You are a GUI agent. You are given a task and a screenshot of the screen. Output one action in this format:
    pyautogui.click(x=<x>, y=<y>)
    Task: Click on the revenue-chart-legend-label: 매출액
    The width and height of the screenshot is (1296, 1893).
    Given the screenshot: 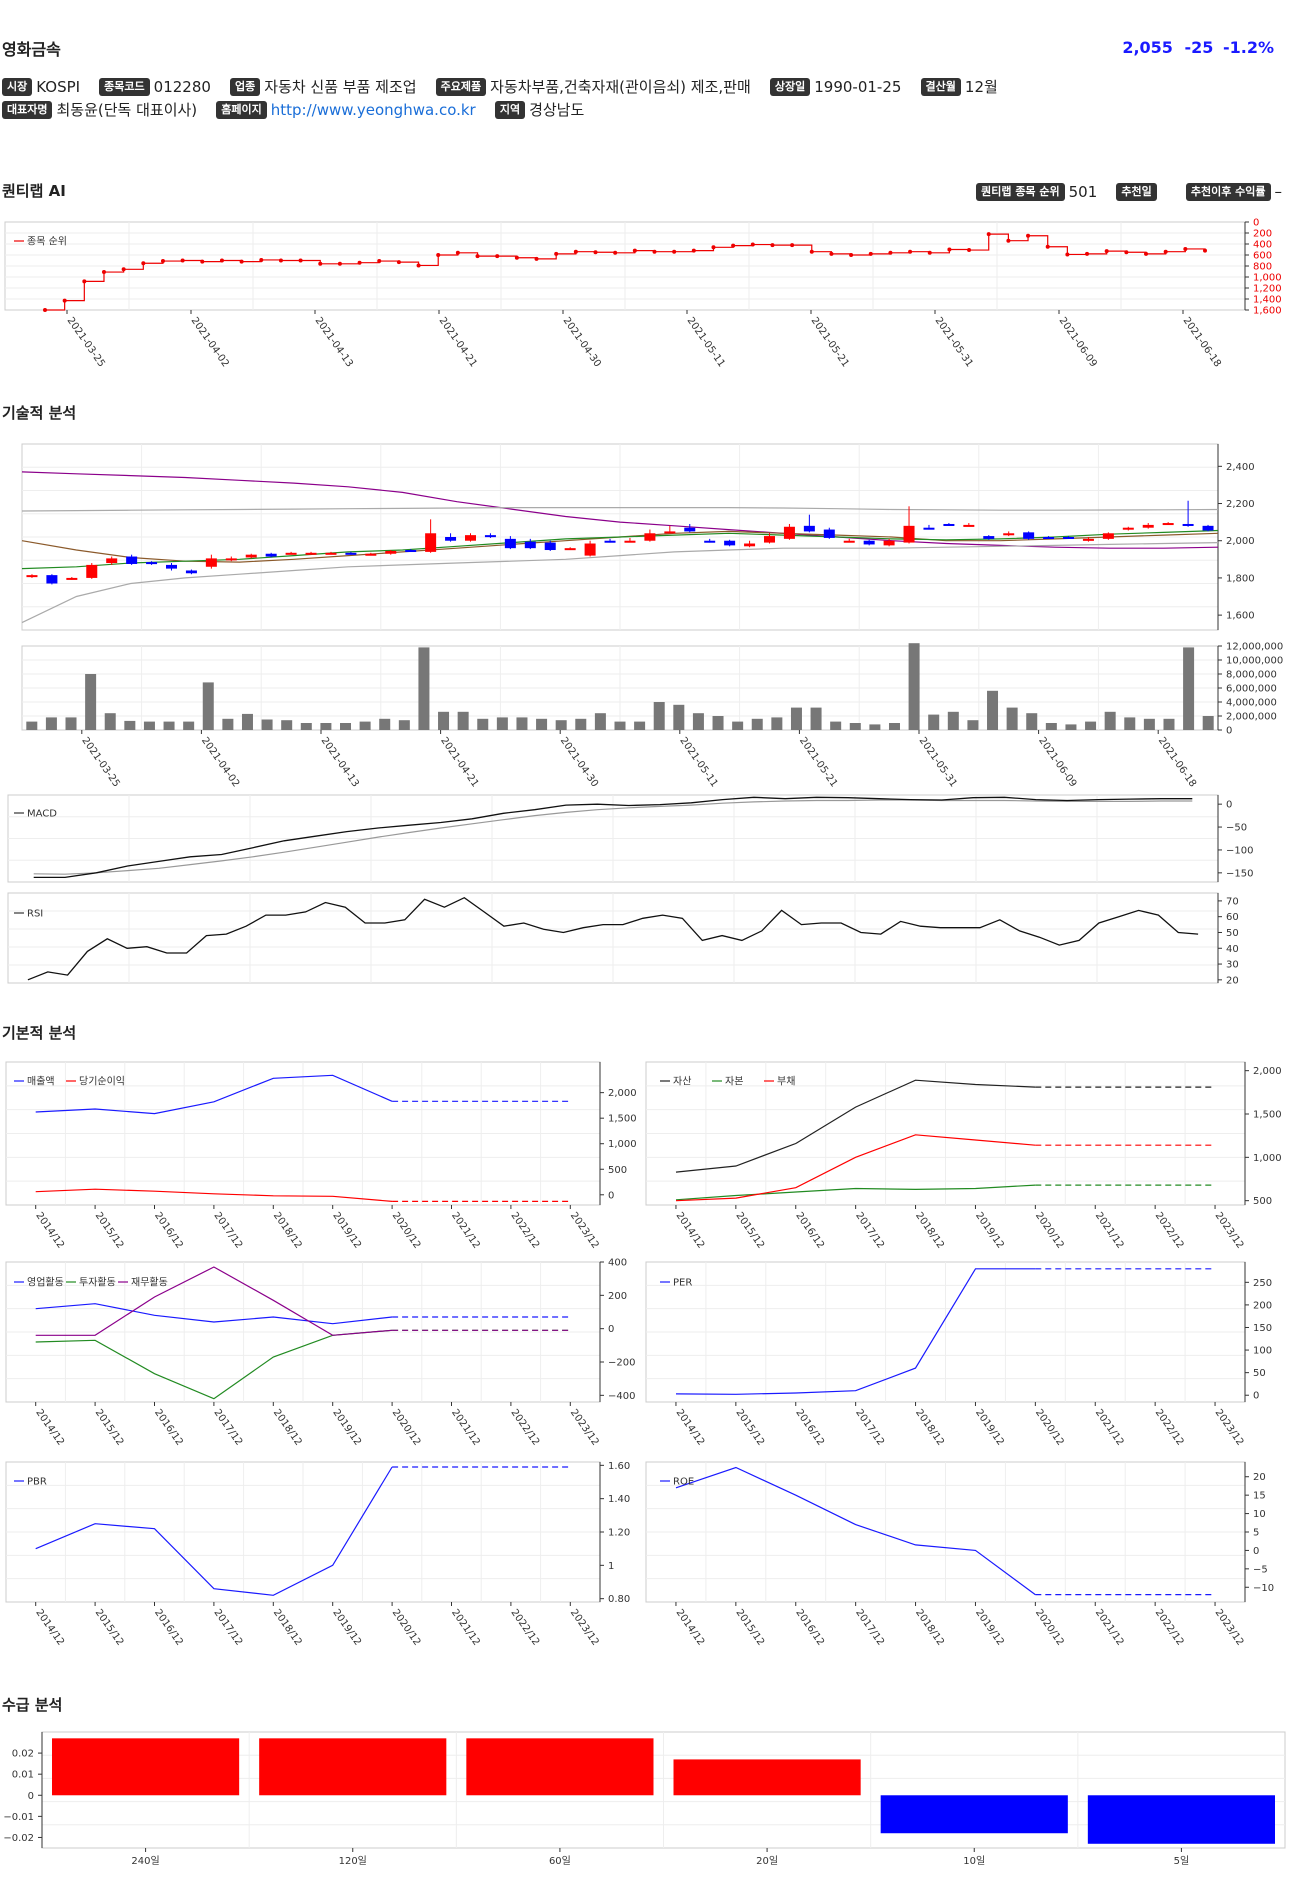 What is the action you would take?
    pyautogui.click(x=41, y=1082)
    